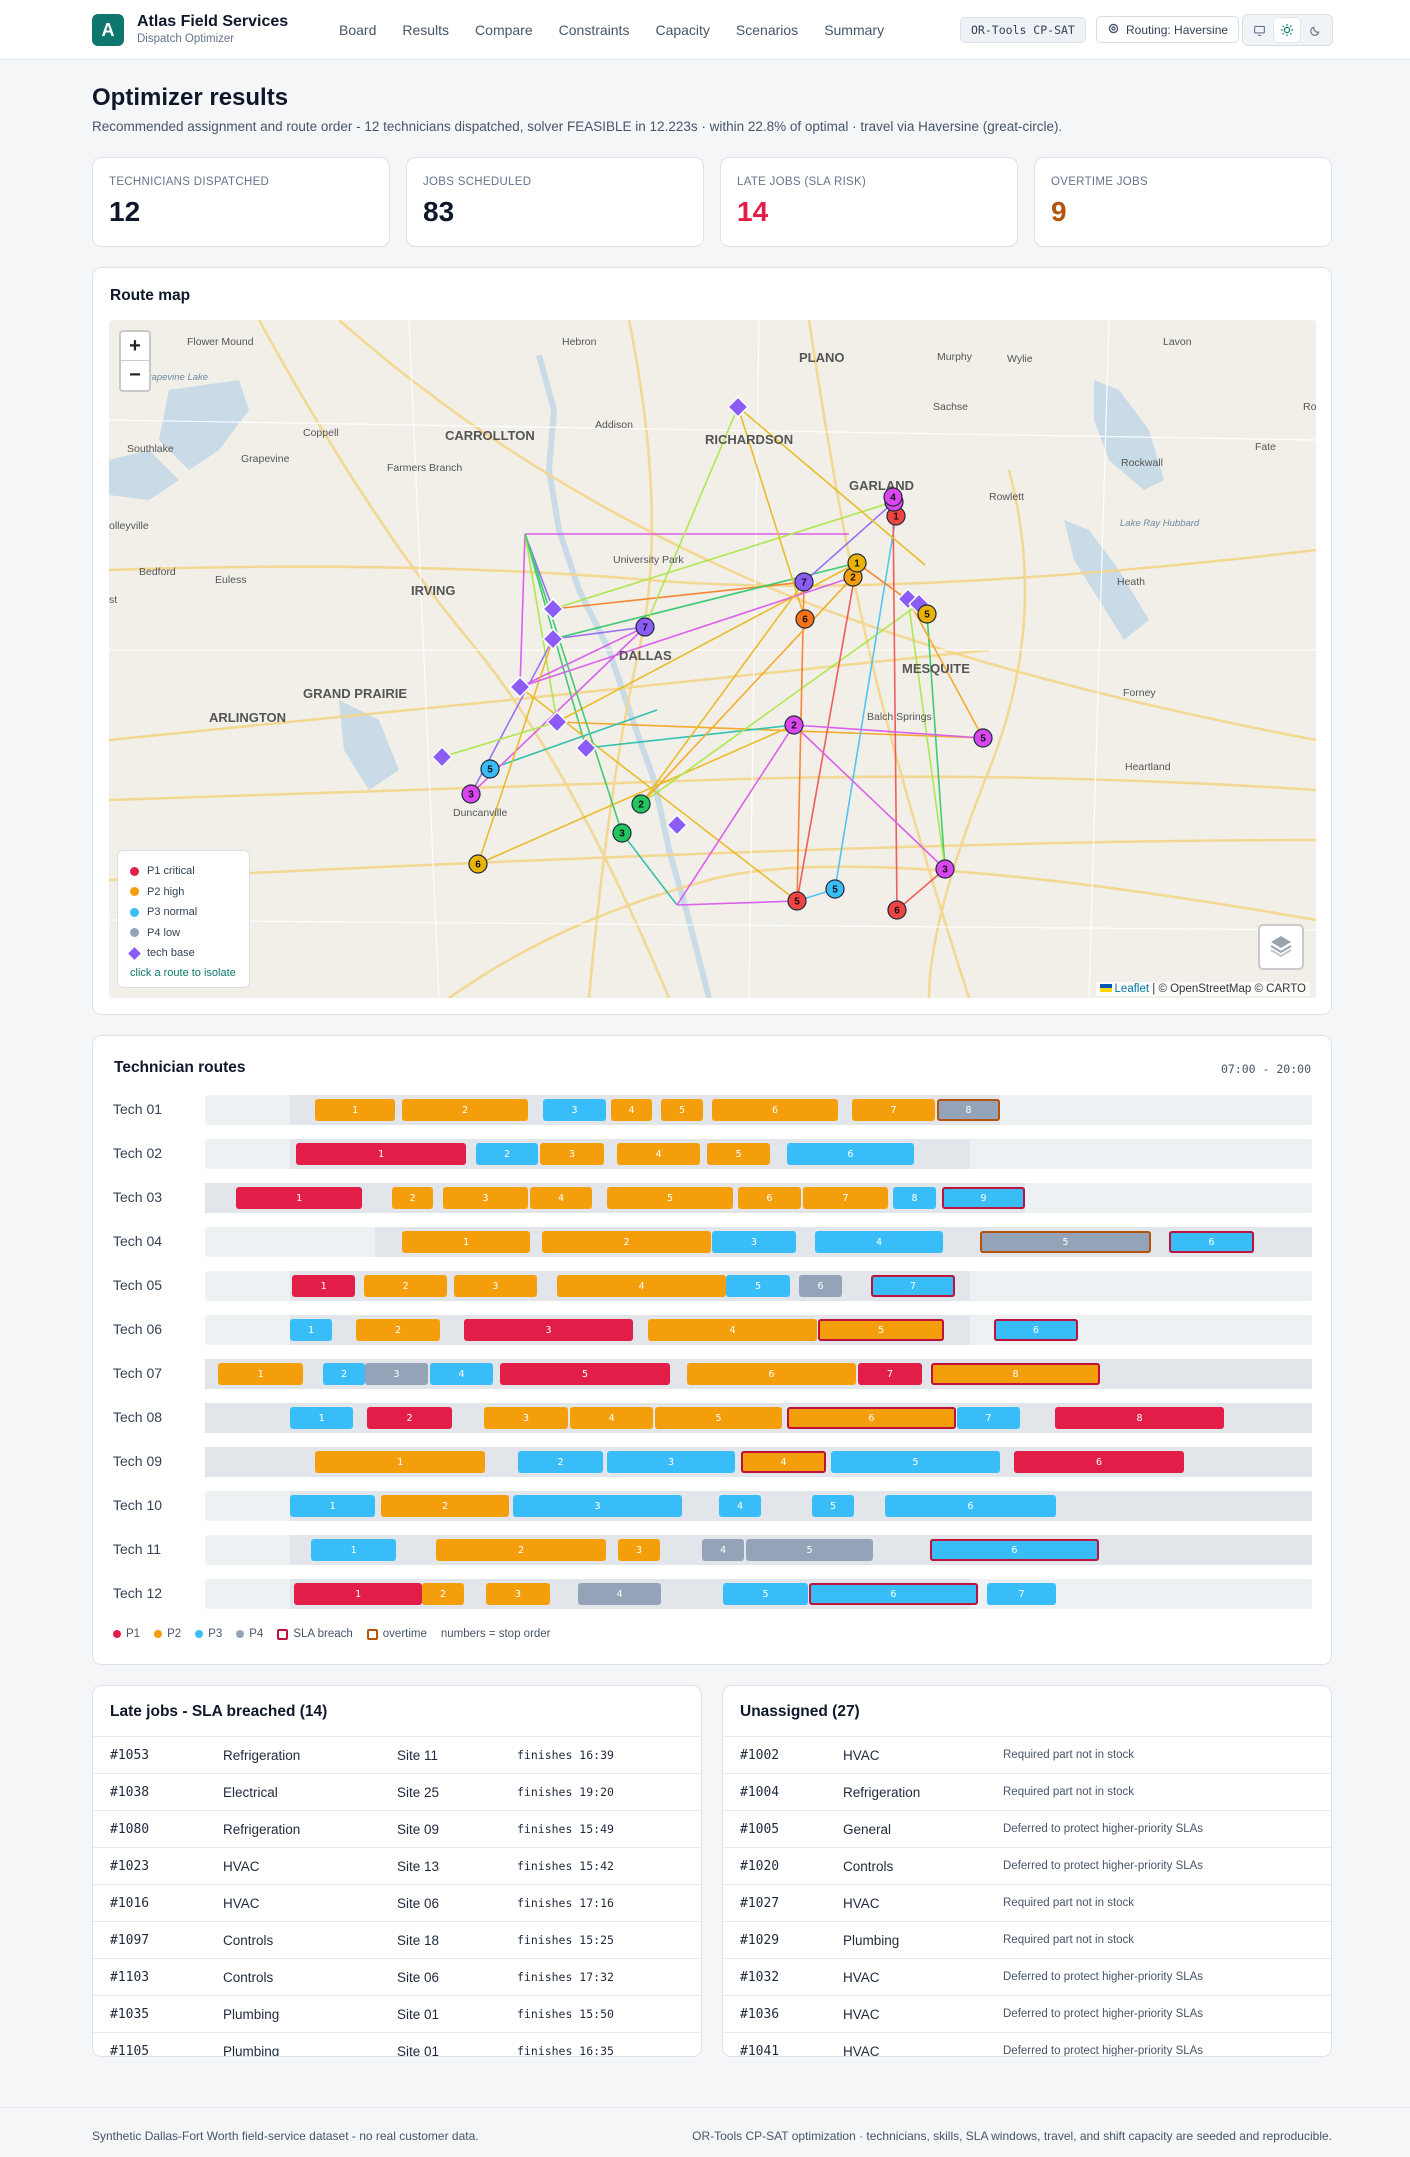 The width and height of the screenshot is (1410, 2157). Describe the element at coordinates (504, 30) in the screenshot. I see `nav-compare: Compare` at that location.